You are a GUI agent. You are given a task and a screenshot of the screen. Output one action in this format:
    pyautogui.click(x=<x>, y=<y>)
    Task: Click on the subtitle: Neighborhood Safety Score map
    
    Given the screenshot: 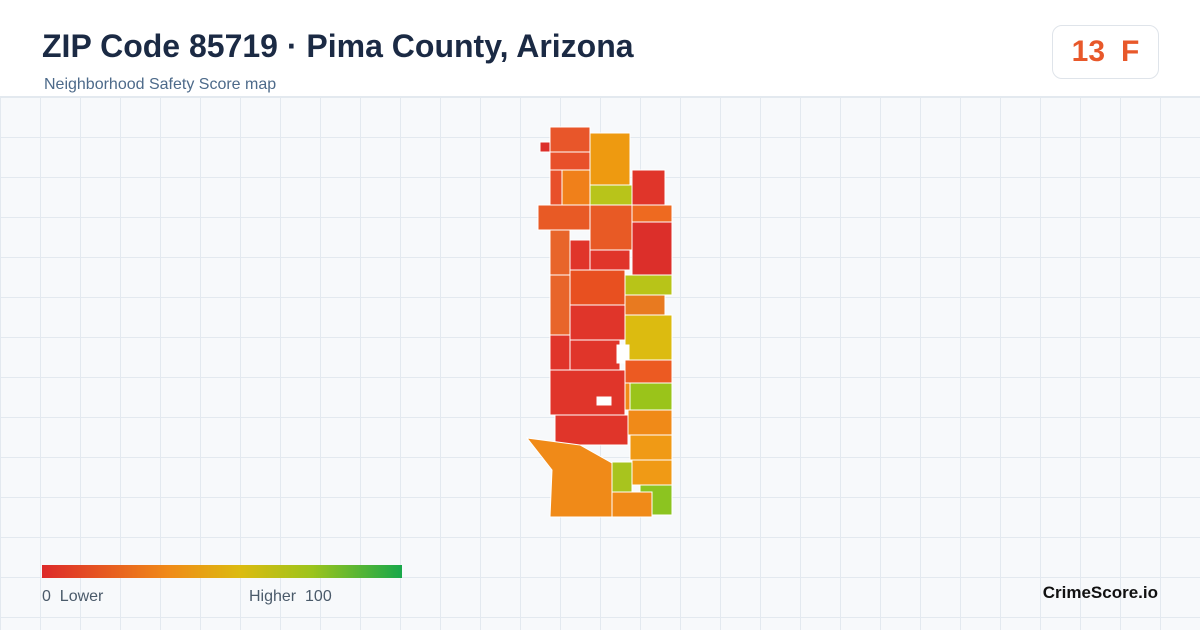 What is the action you would take?
    pyautogui.click(x=160, y=84)
    